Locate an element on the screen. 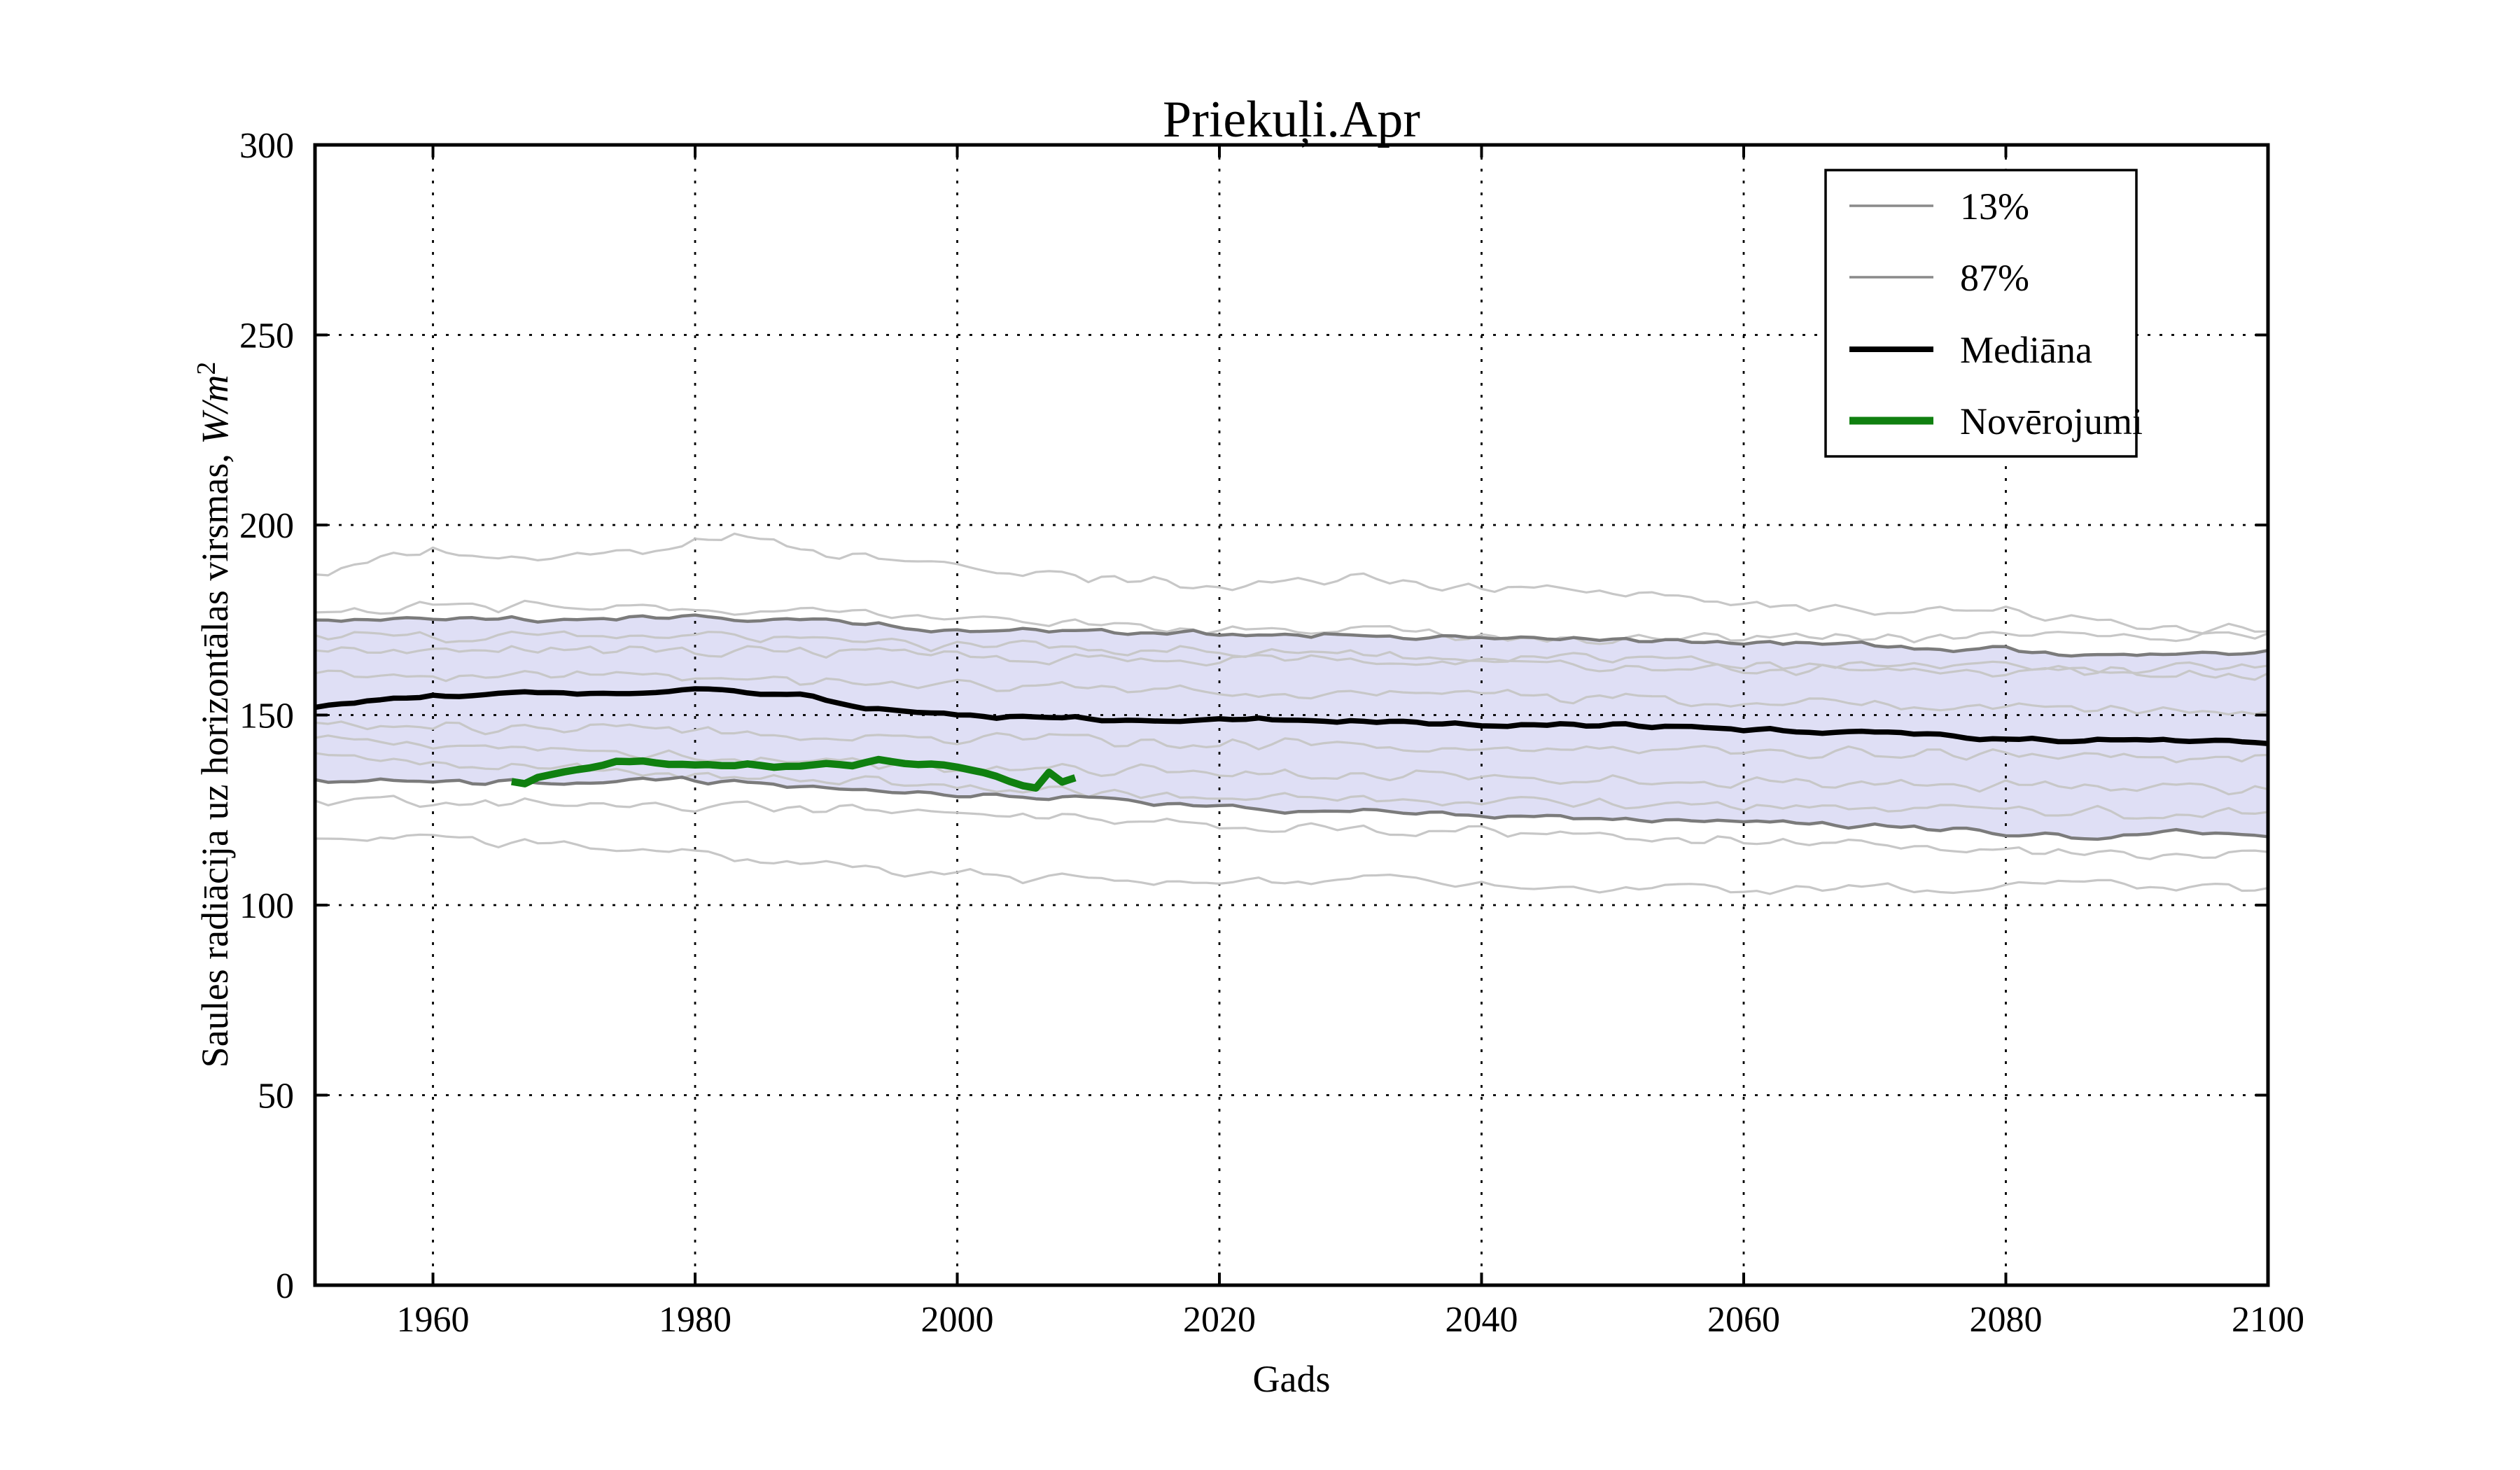  x-tick-label-2000: 2000 is located at coordinates (957, 1320).